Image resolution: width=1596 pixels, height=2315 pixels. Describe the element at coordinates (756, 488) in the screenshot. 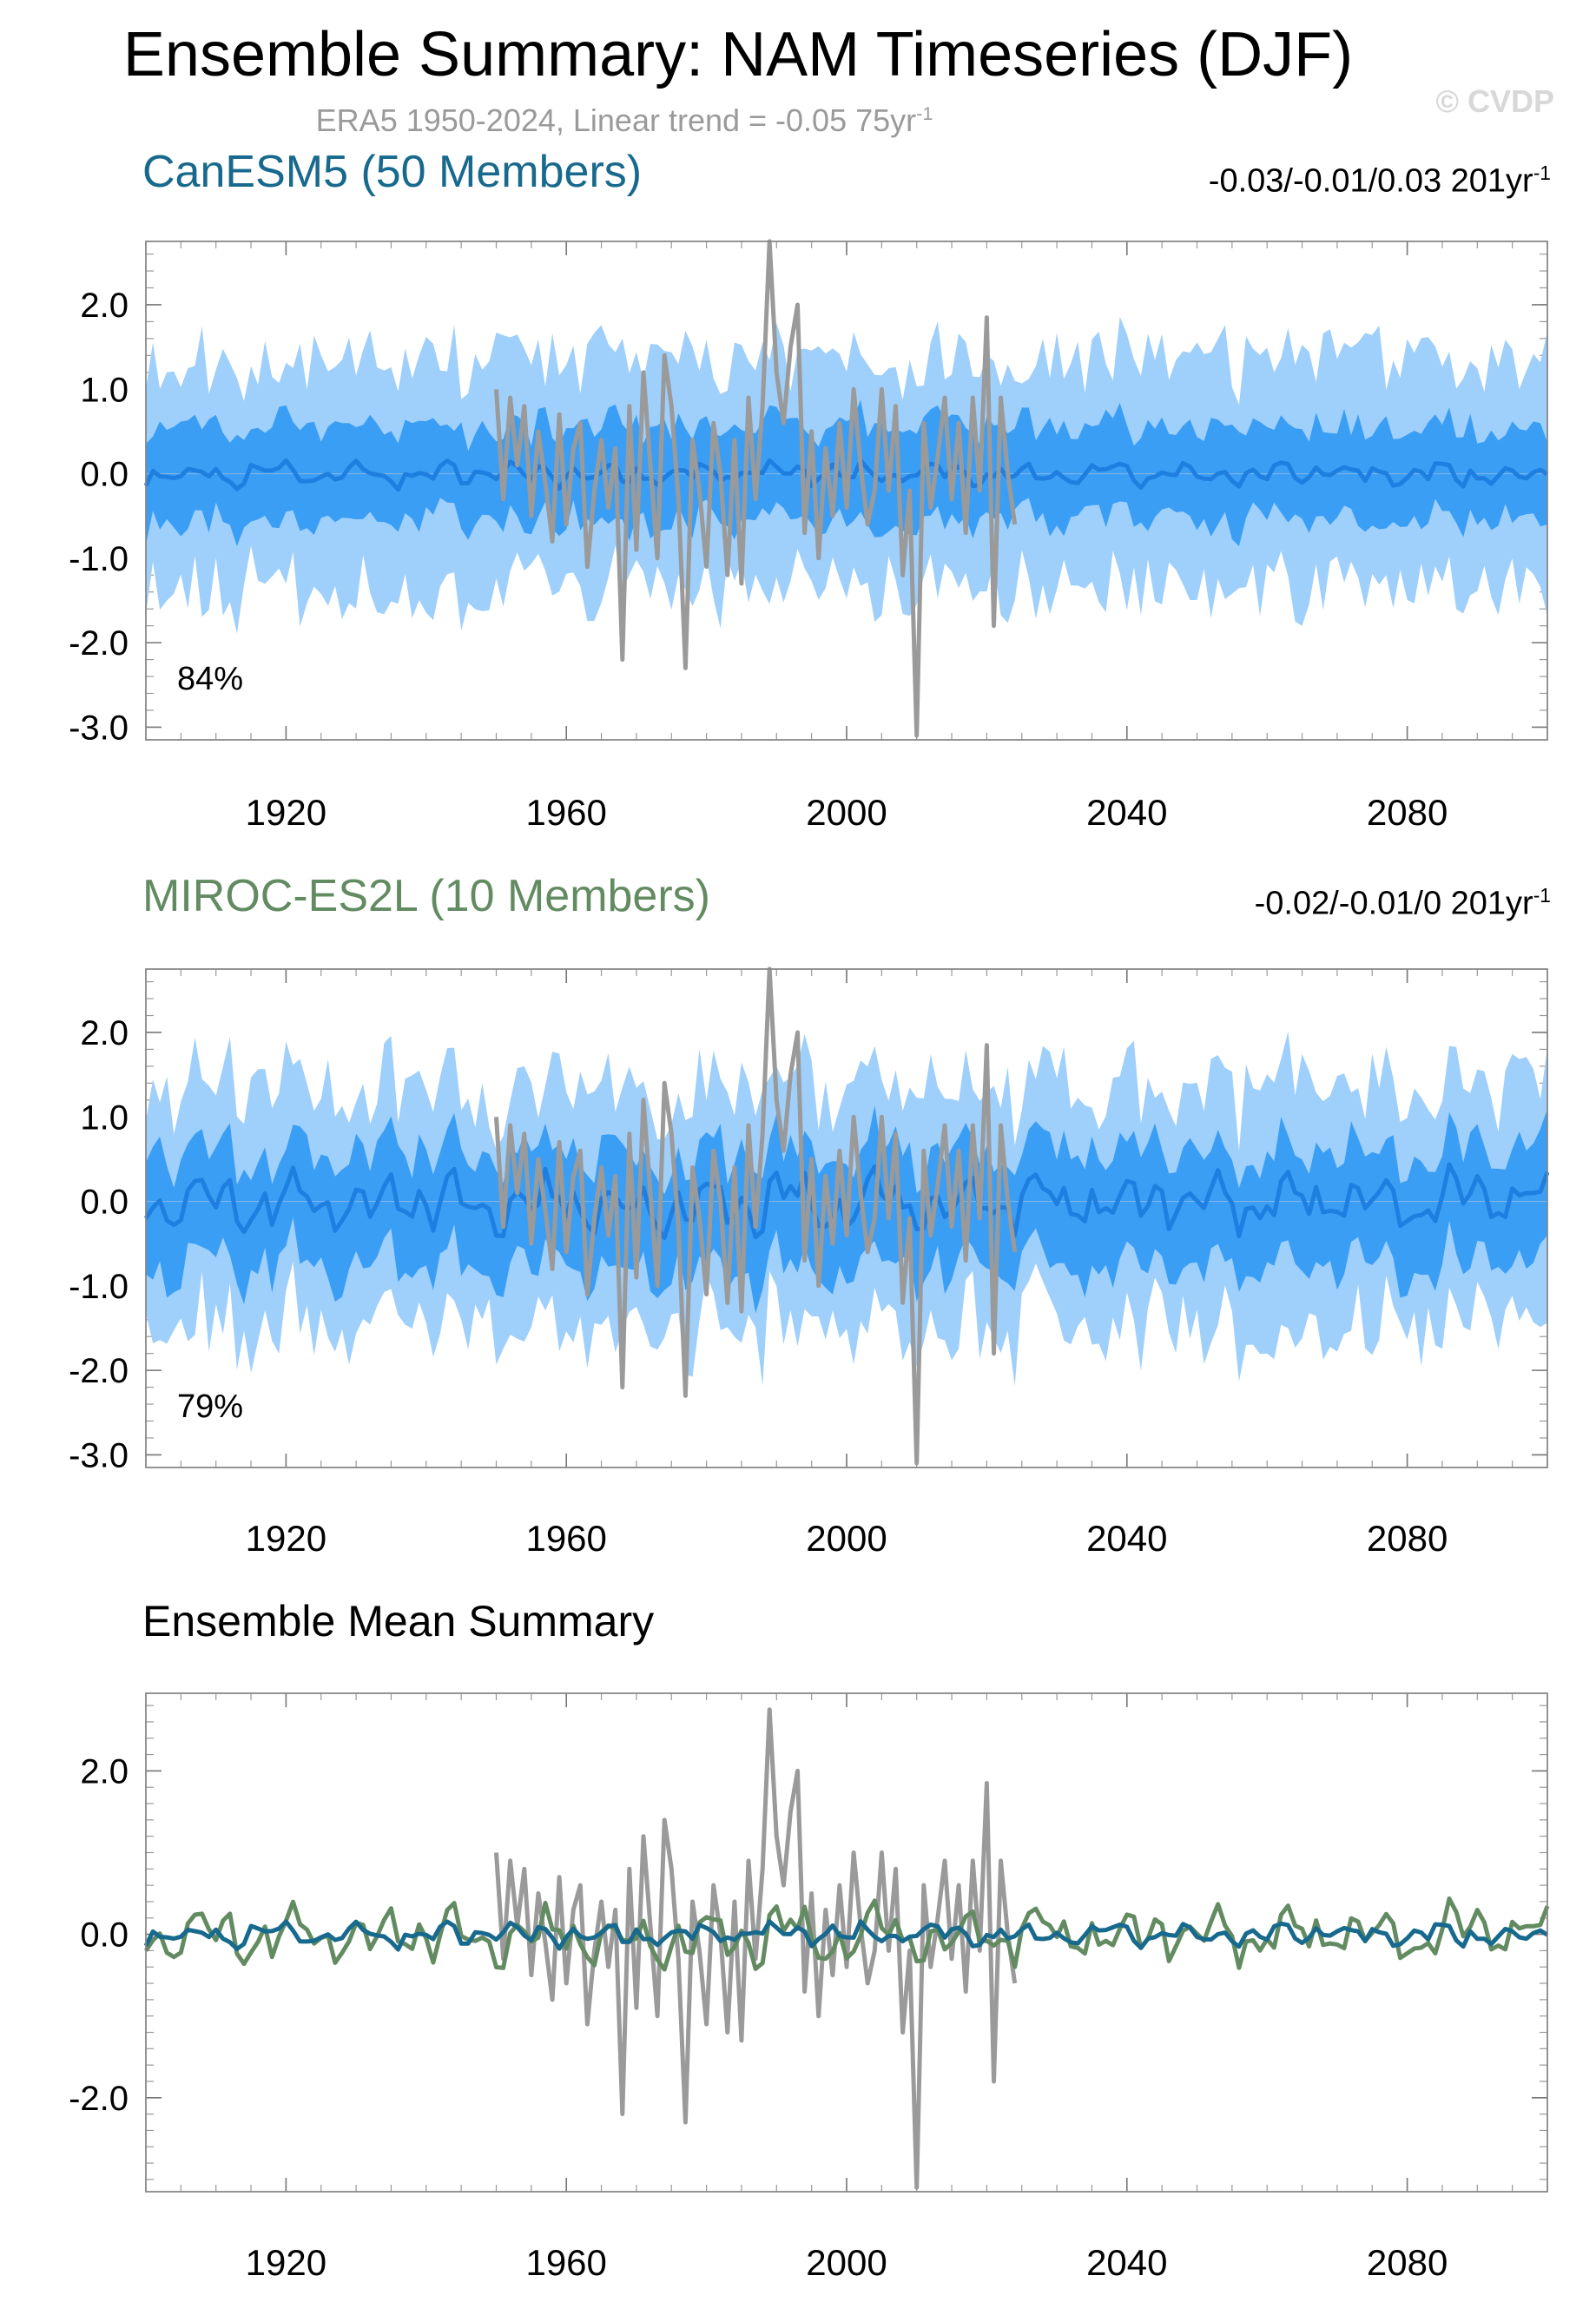

I see `panel1-era5-line` at that location.